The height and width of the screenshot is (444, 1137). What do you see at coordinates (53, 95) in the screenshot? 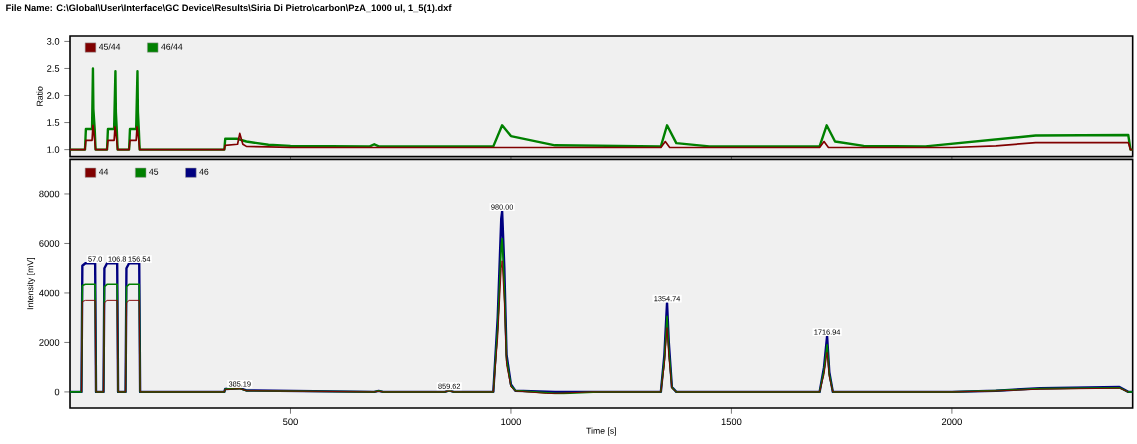
I see `y-tick-label: 2.0` at bounding box center [53, 95].